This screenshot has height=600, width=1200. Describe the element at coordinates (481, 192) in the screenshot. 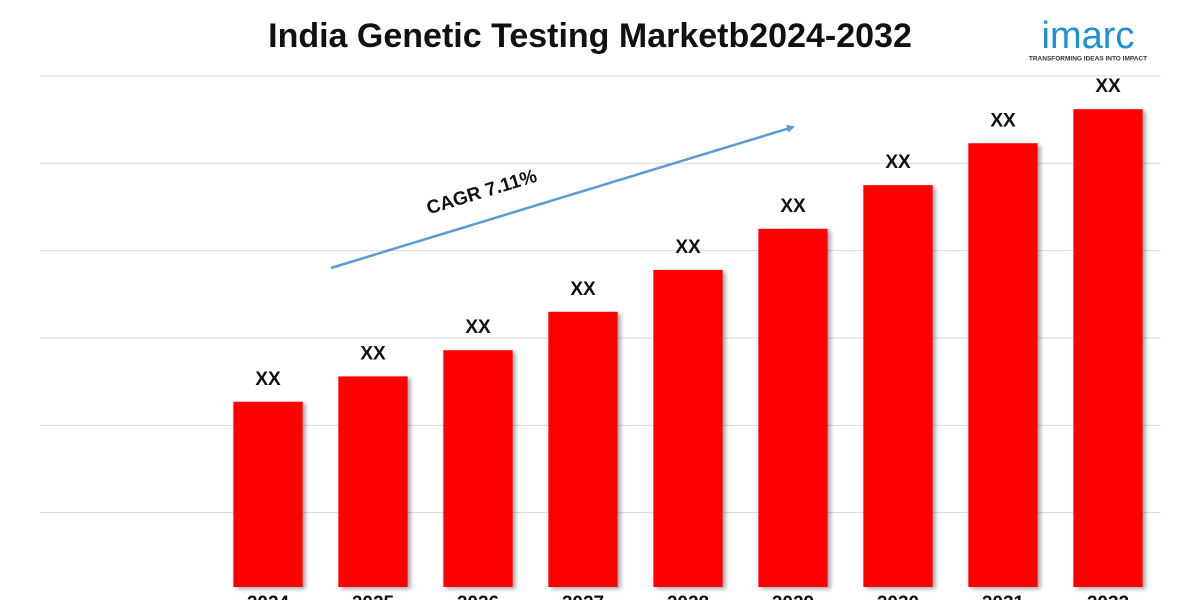

I see `annotation: CAGR 7.11%` at that location.